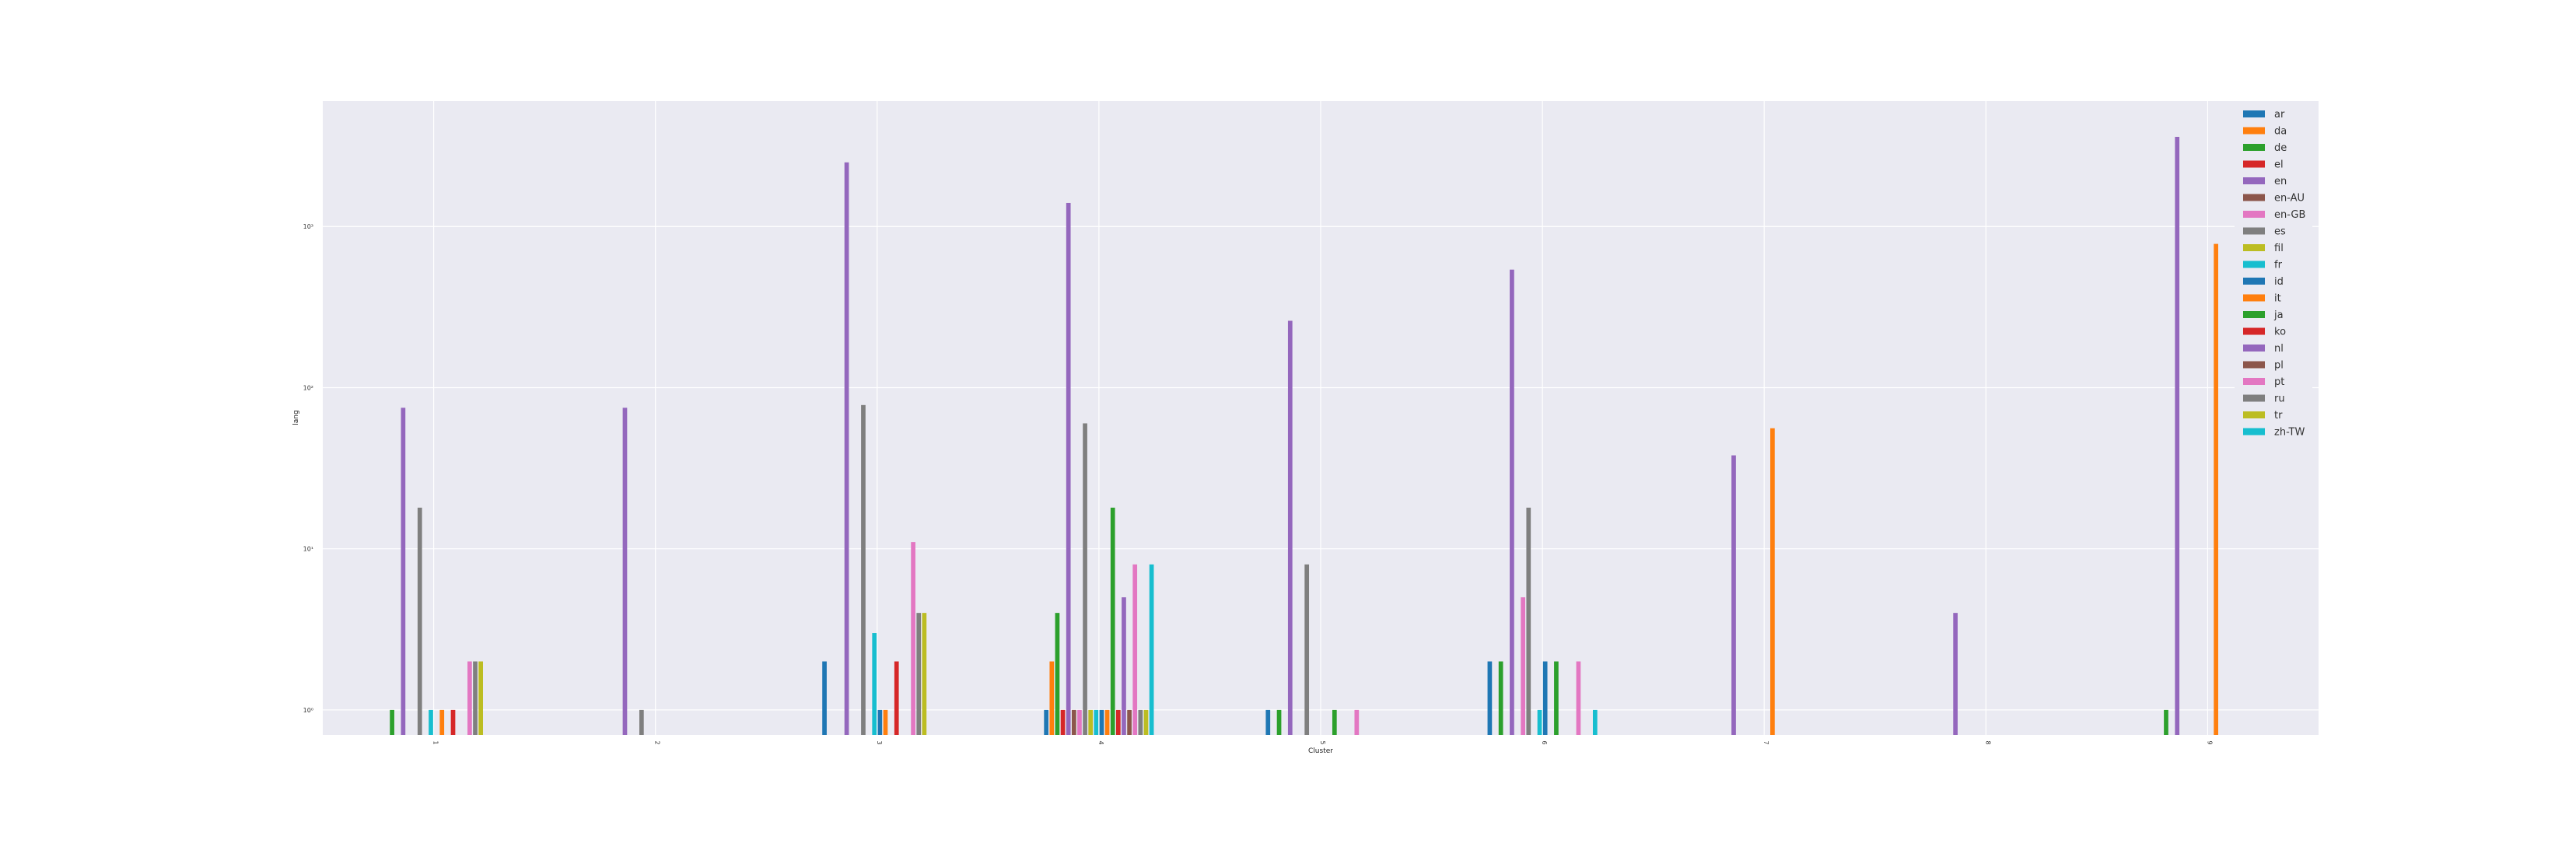  I want to click on legend-label: en, so click(2281, 181).